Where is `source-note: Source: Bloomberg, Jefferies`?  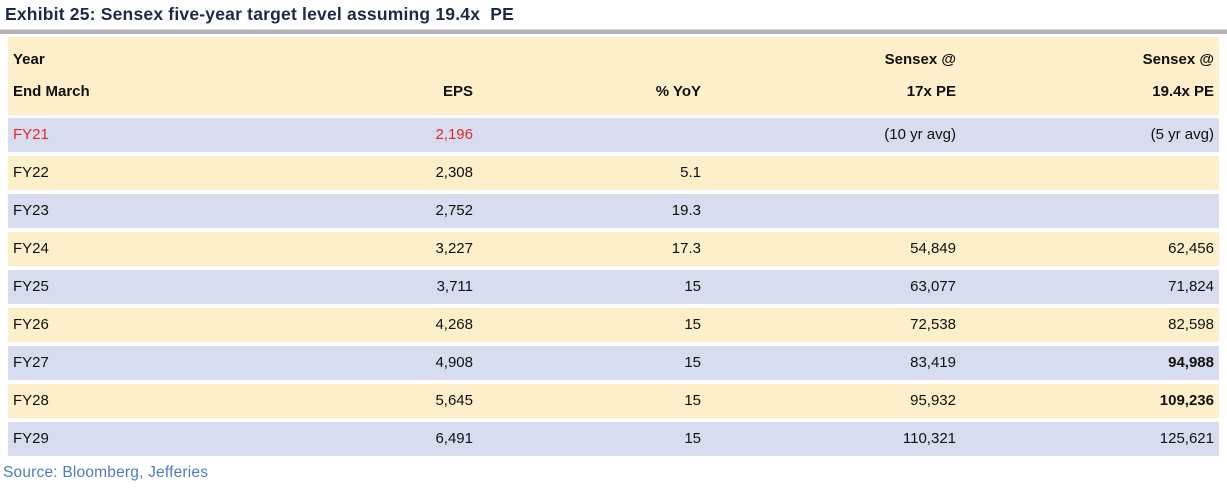 source-note: Source: Bloomberg, Jefferies is located at coordinates (106, 472).